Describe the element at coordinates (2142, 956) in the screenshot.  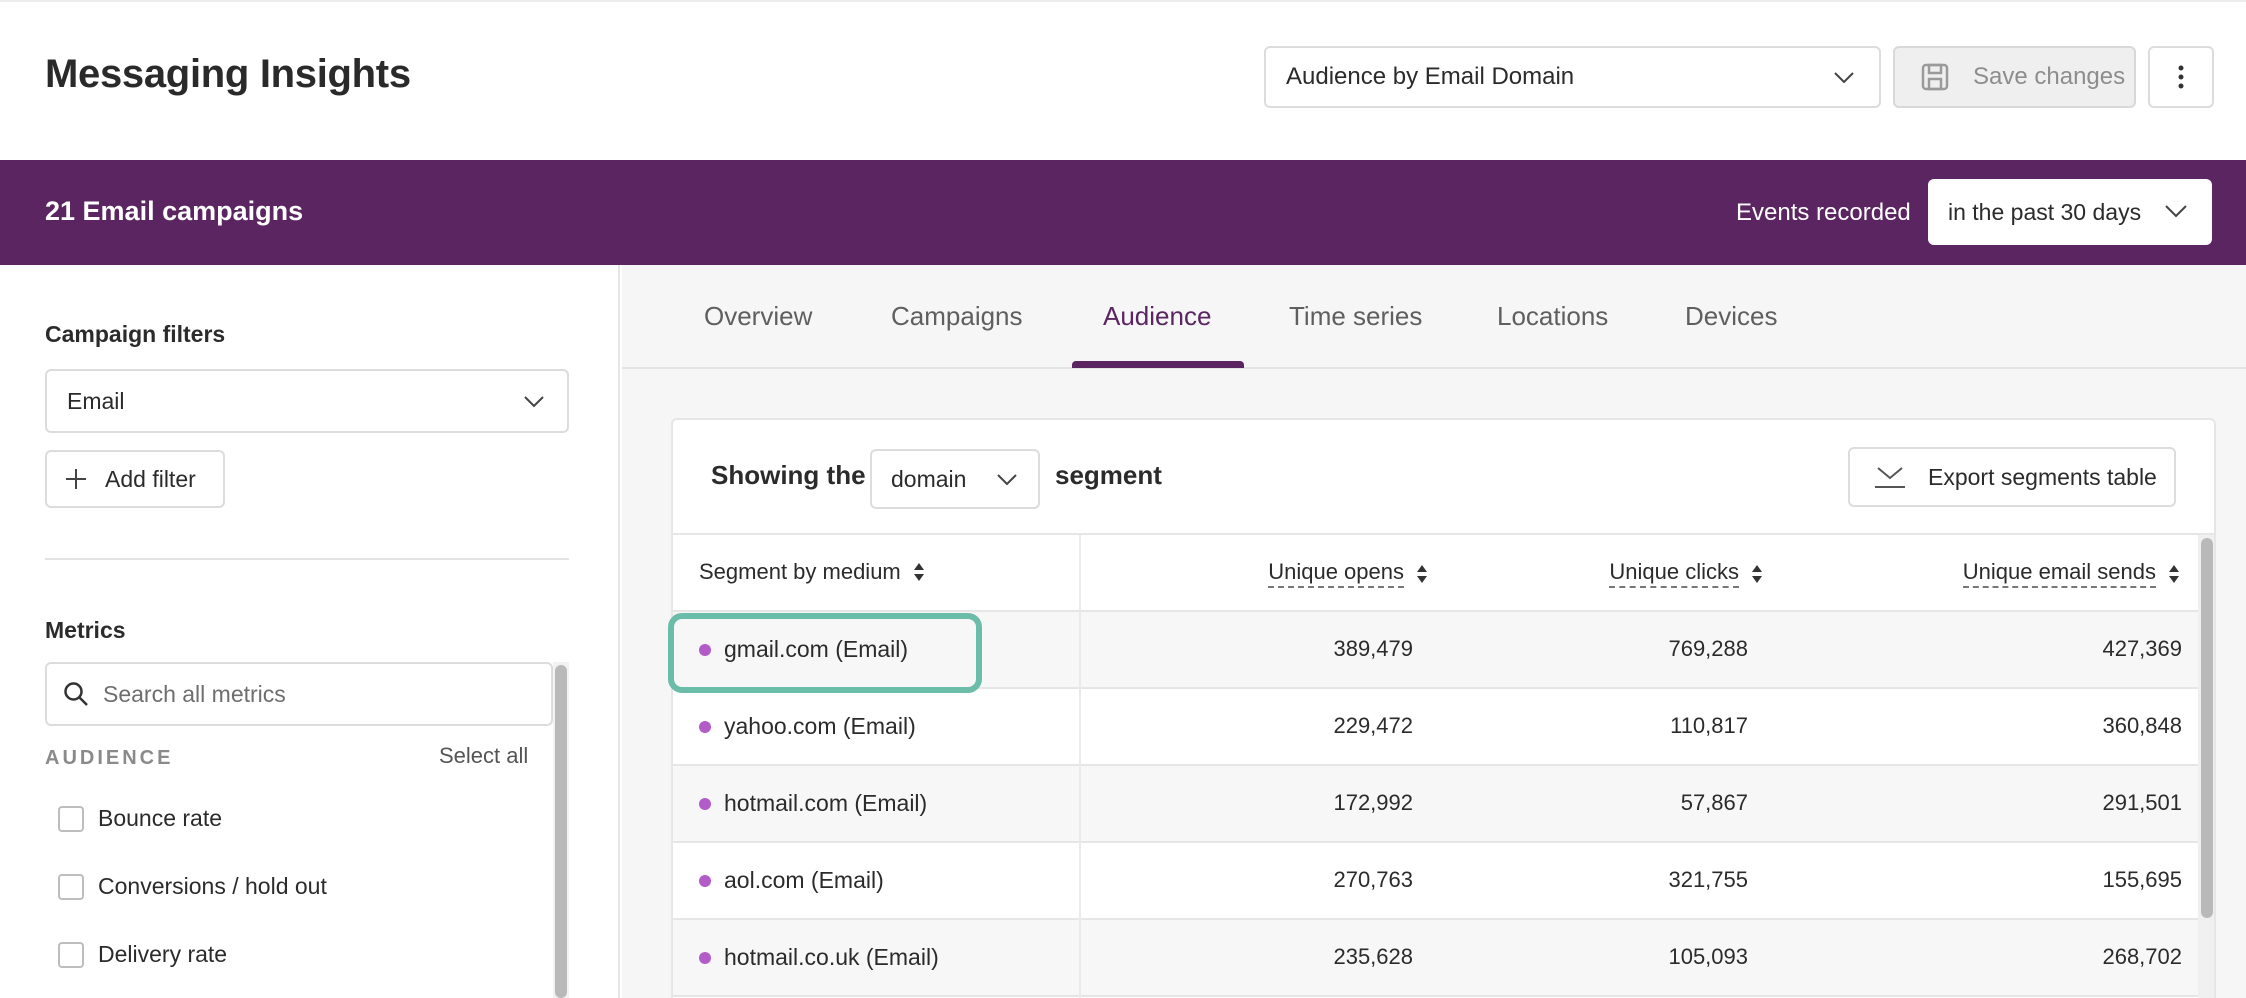
I see `unique-sends-value: 268,702` at that location.